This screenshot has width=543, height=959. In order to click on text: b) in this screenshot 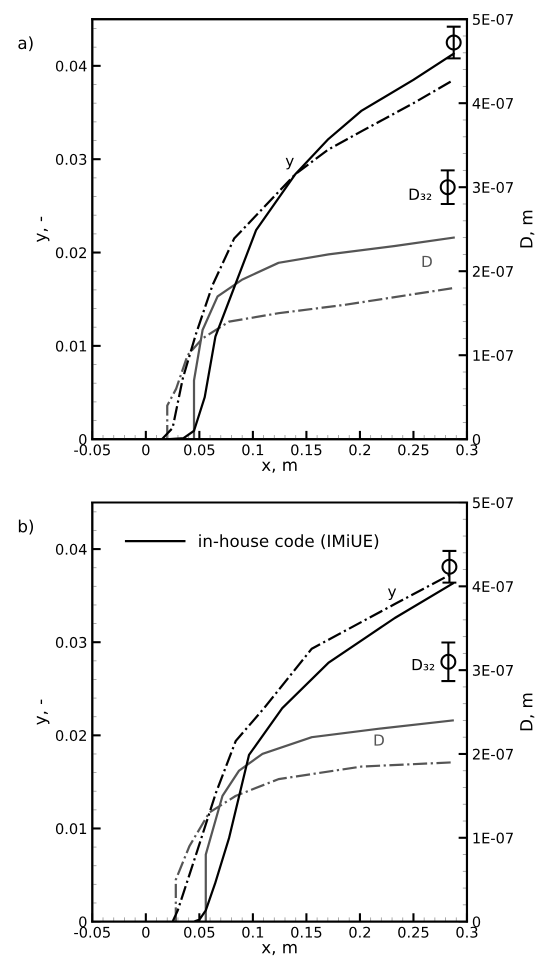, I will do `click(26, 527)`.